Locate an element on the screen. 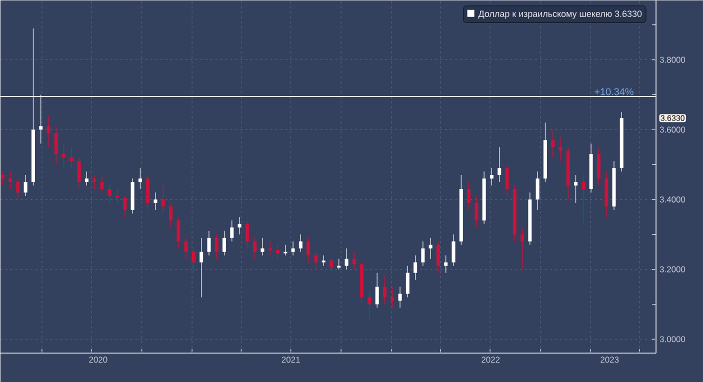 This screenshot has height=382, width=703. annotation: +10.34% is located at coordinates (614, 92).